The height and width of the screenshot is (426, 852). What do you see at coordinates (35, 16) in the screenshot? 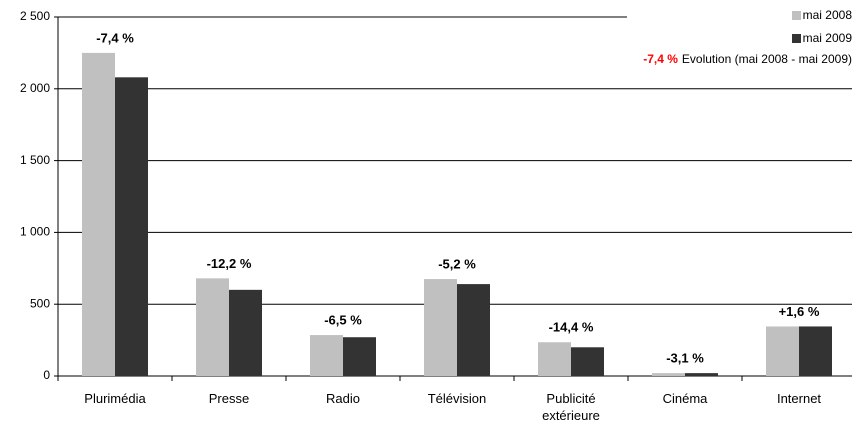
I see `y-tick-label: 2 500` at bounding box center [35, 16].